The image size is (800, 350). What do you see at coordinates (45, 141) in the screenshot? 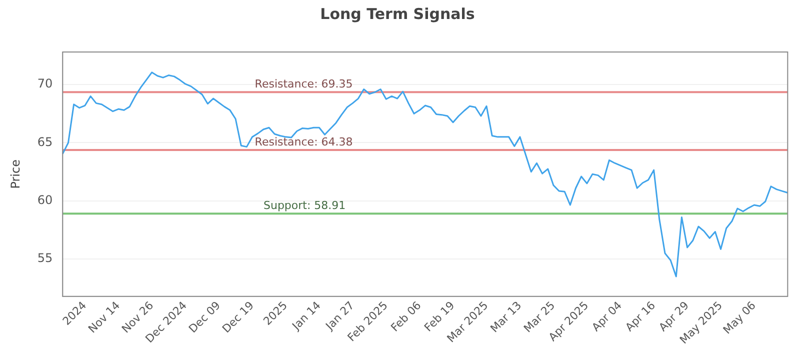
I see `y-tick-label: 65` at bounding box center [45, 141].